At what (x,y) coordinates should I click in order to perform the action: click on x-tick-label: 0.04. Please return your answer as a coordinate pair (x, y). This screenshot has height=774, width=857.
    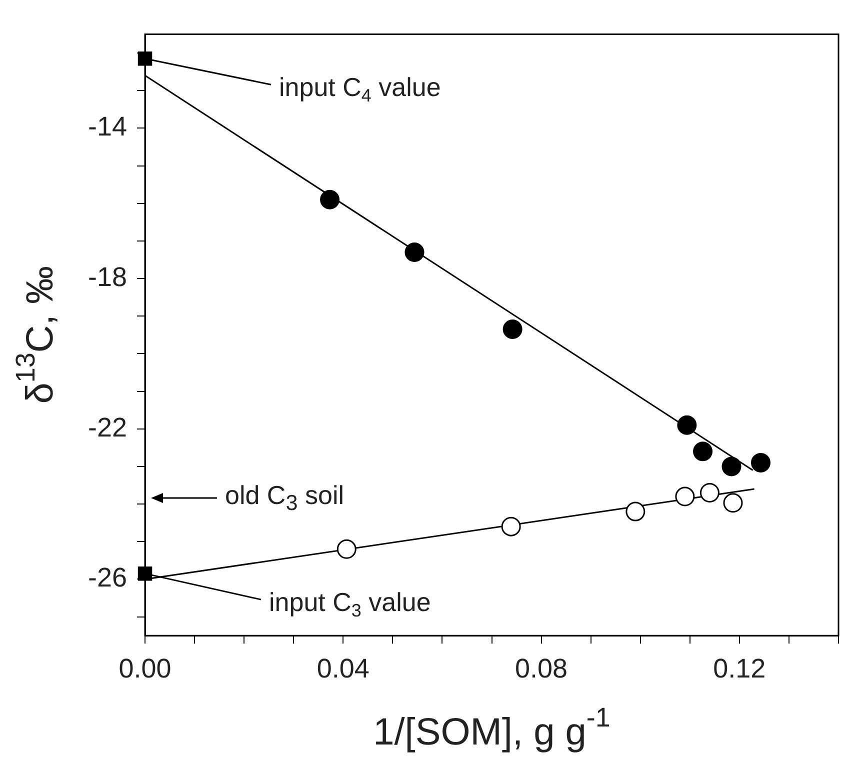
    Looking at the image, I should click on (343, 668).